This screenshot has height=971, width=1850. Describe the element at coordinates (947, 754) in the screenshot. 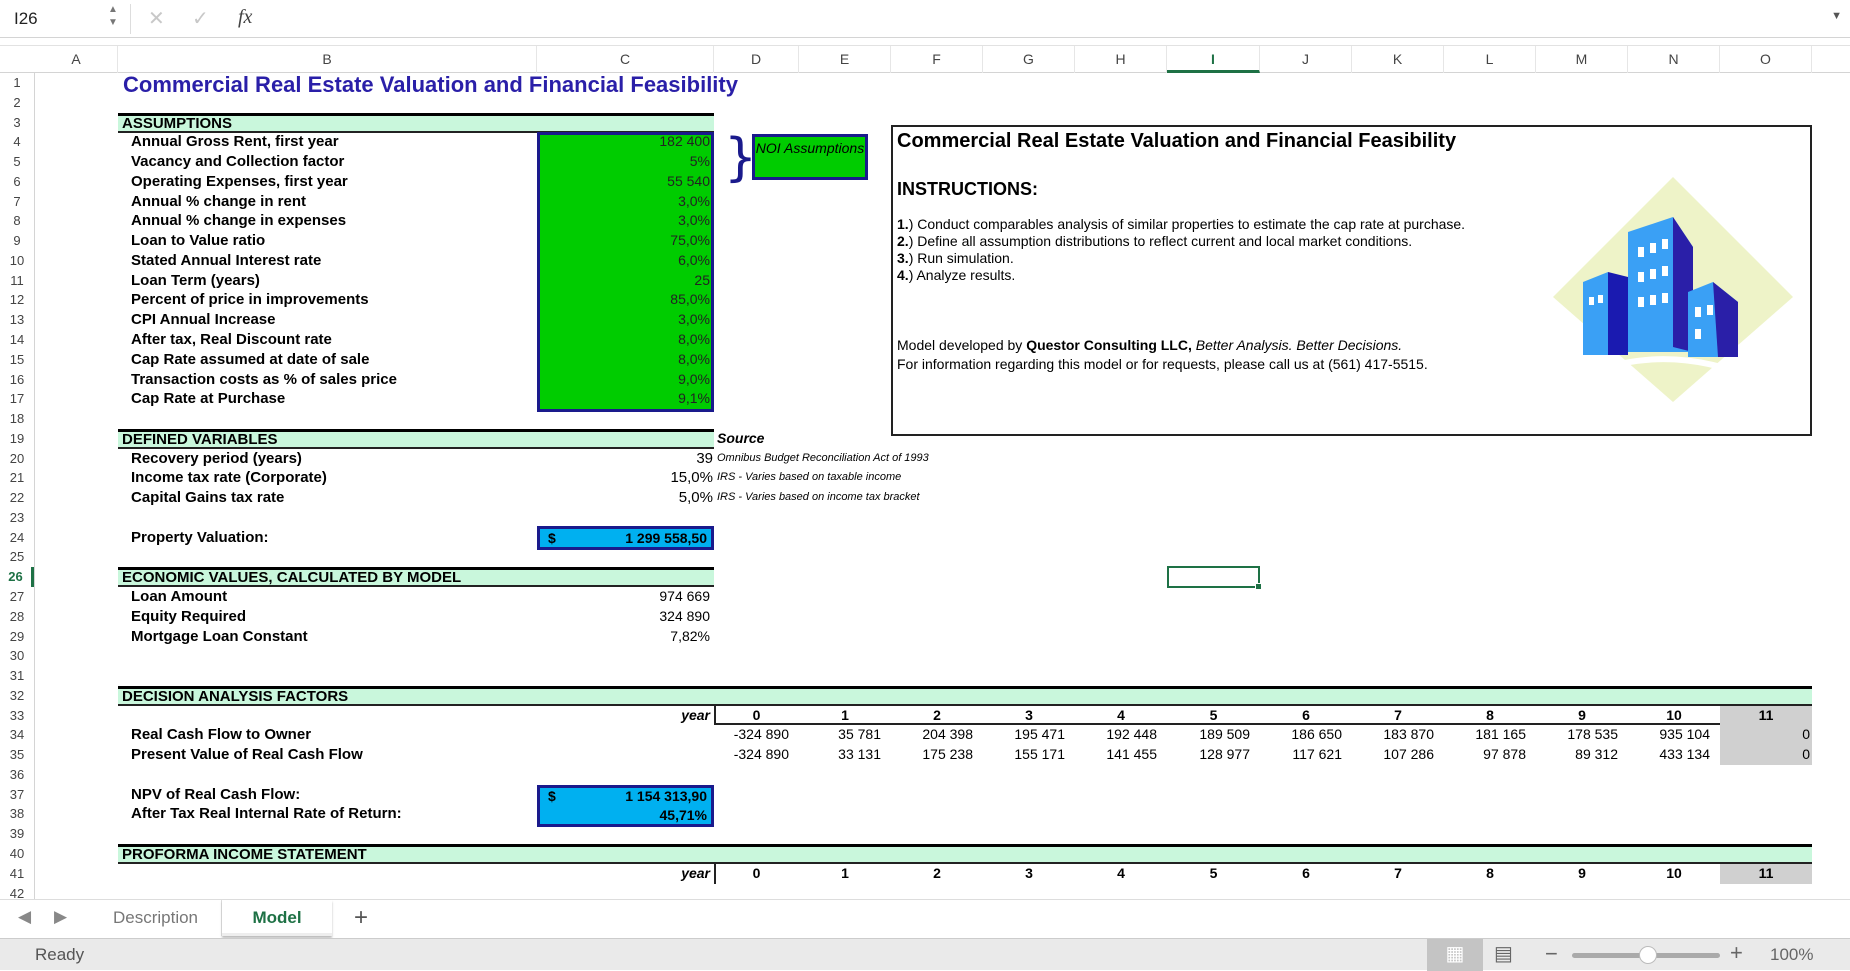

I see `cash-flow-value: 175 238` at that location.